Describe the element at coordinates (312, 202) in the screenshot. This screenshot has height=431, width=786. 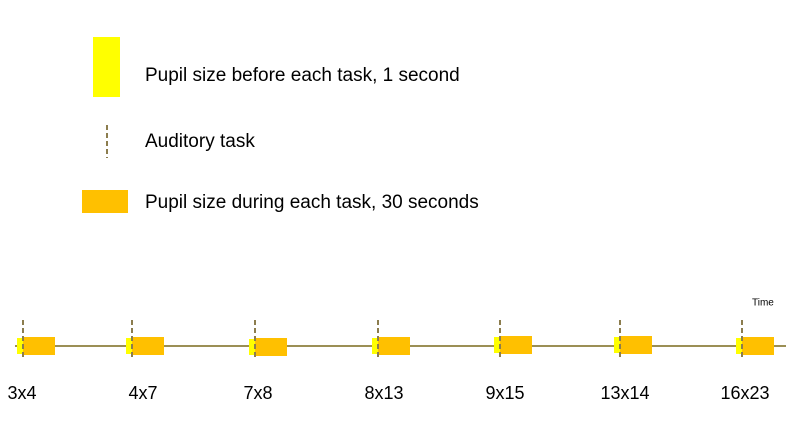
I see `legend-label: Pupil size during each task, 30 seconds` at that location.